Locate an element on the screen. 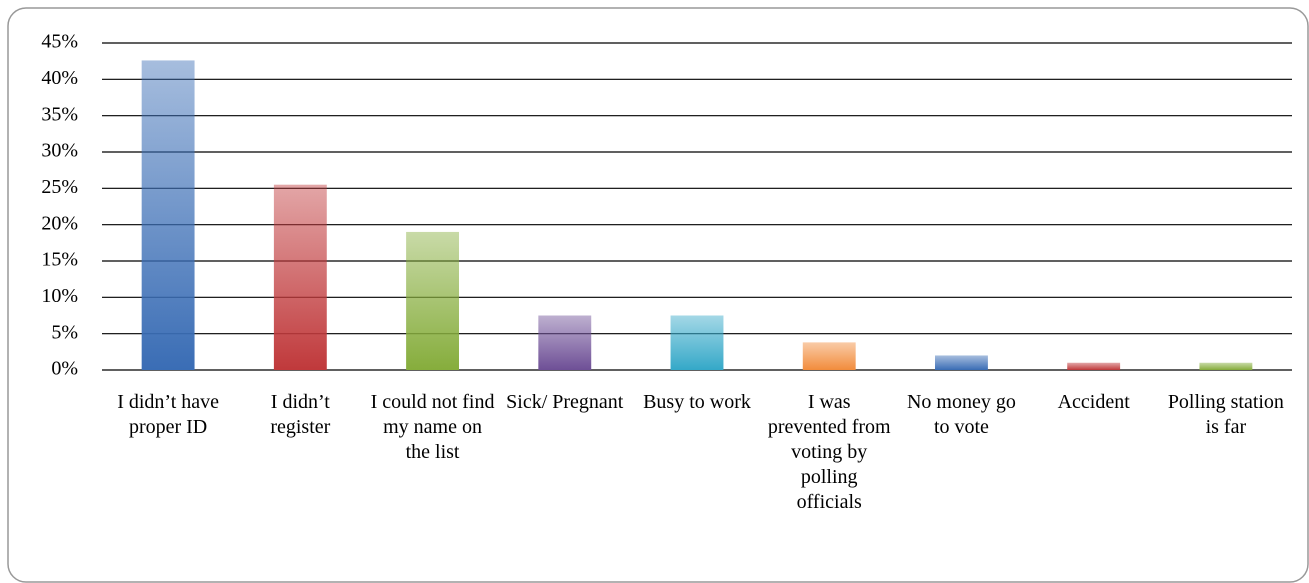 The image size is (1309, 583). x-tick-label: No money go to vote is located at coordinates (961, 414).